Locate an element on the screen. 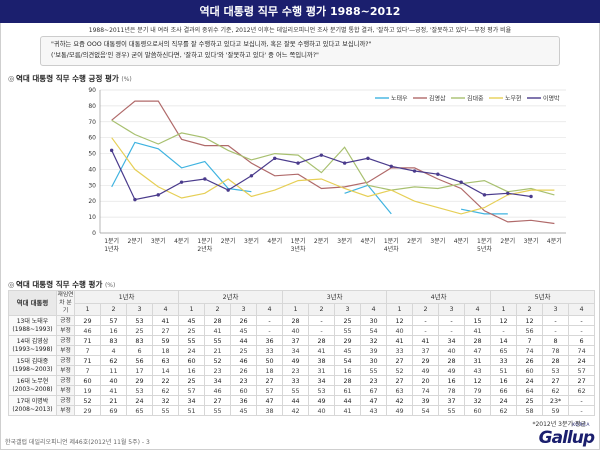 This screenshot has width=600, height=450. president-name: 15대 김대중 (1998~2003) is located at coordinates (32, 365).